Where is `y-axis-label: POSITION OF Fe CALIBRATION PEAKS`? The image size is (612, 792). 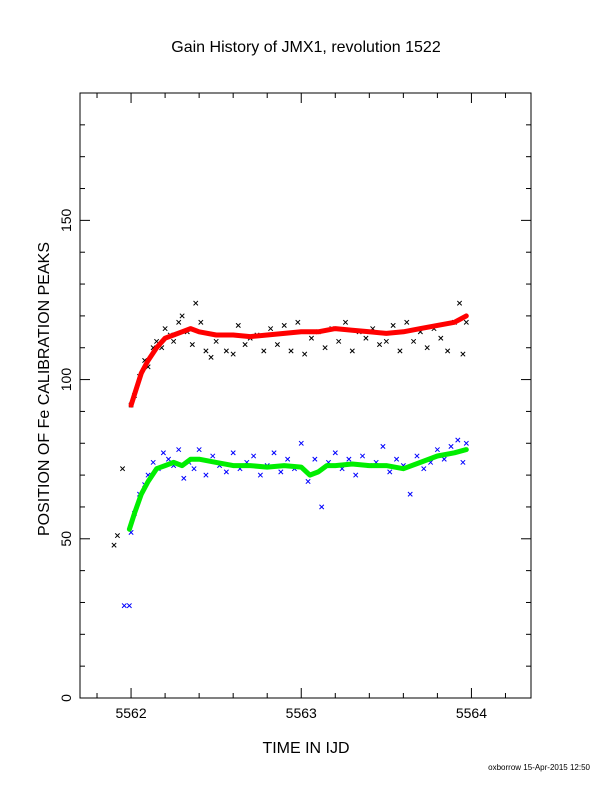
y-axis-label: POSITION OF Fe CALIBRATION PEAKS is located at coordinates (44, 389).